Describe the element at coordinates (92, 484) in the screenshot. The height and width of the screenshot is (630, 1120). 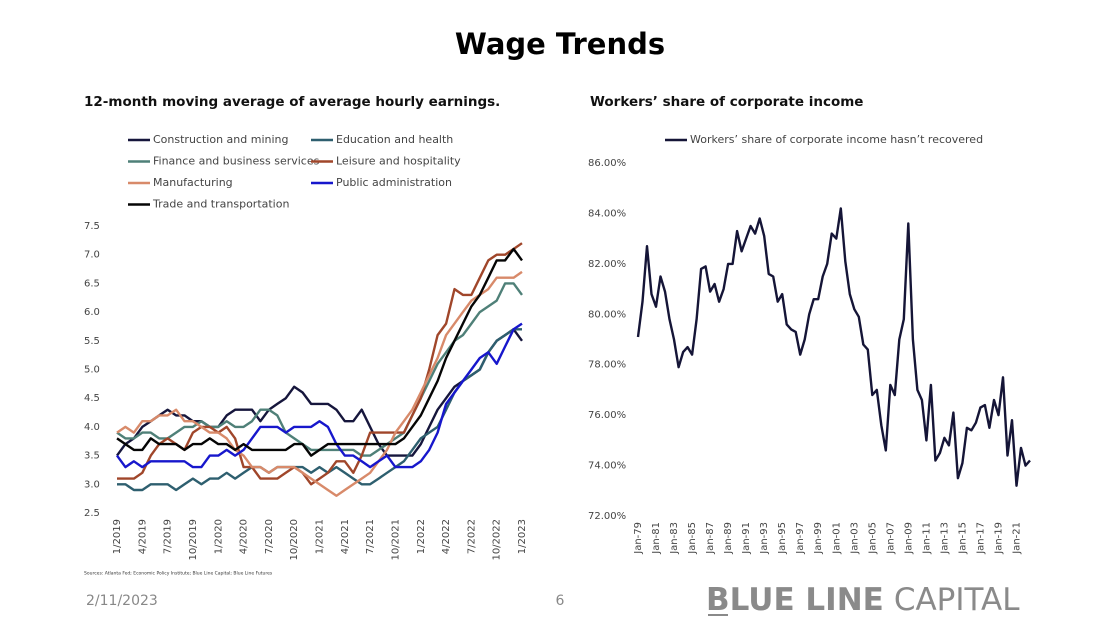
I see `y-tick-label: 3.0` at that location.